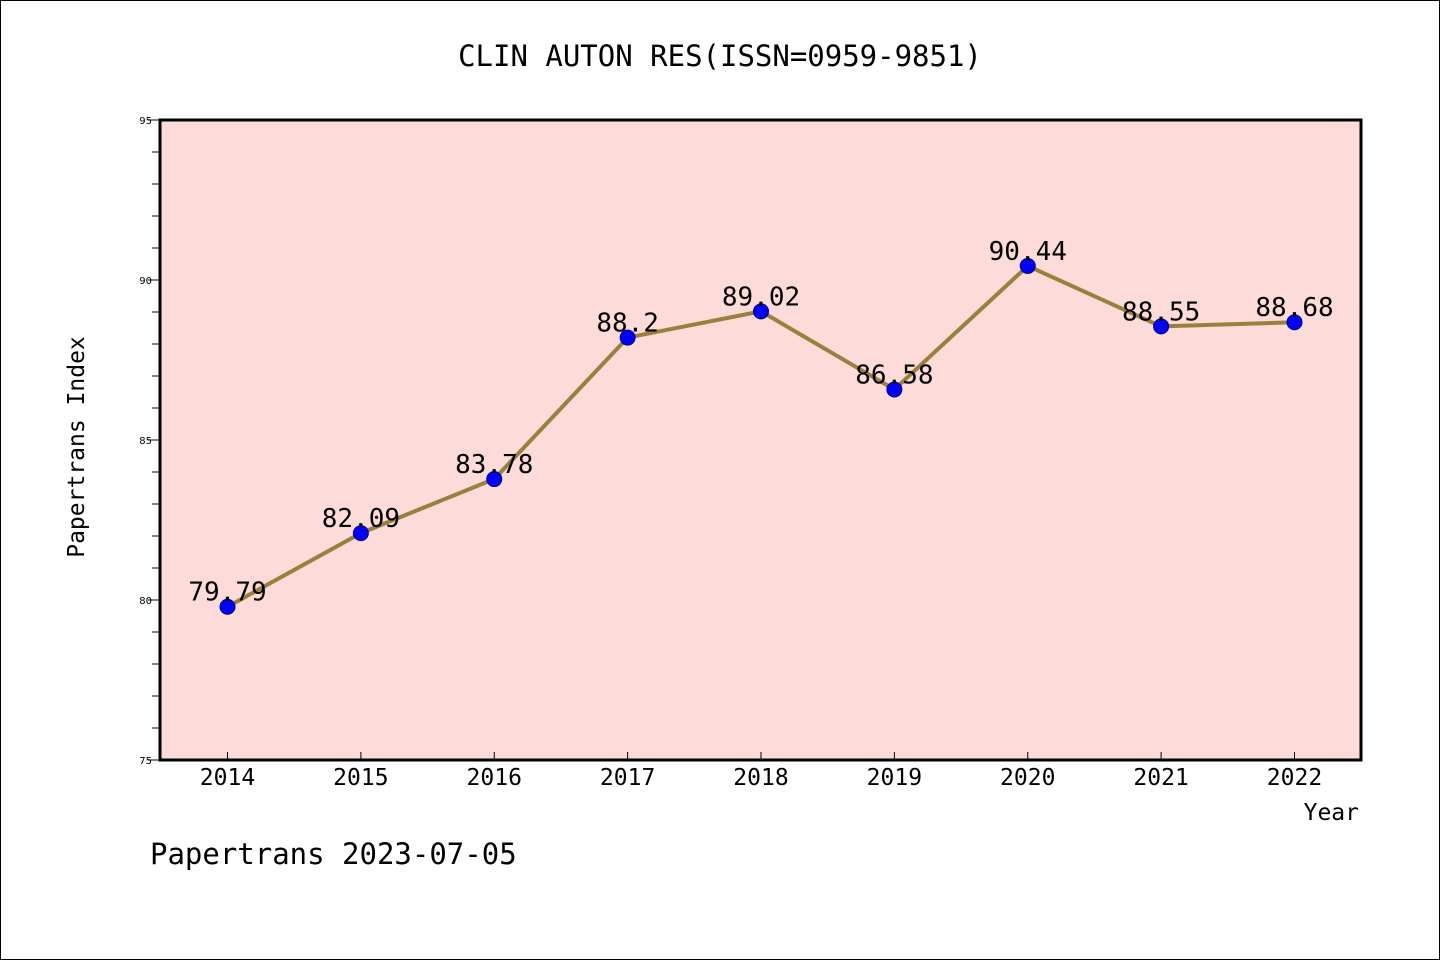 The width and height of the screenshot is (1440, 960). Describe the element at coordinates (1294, 308) in the screenshot. I see `data-label: 88.68` at that location.